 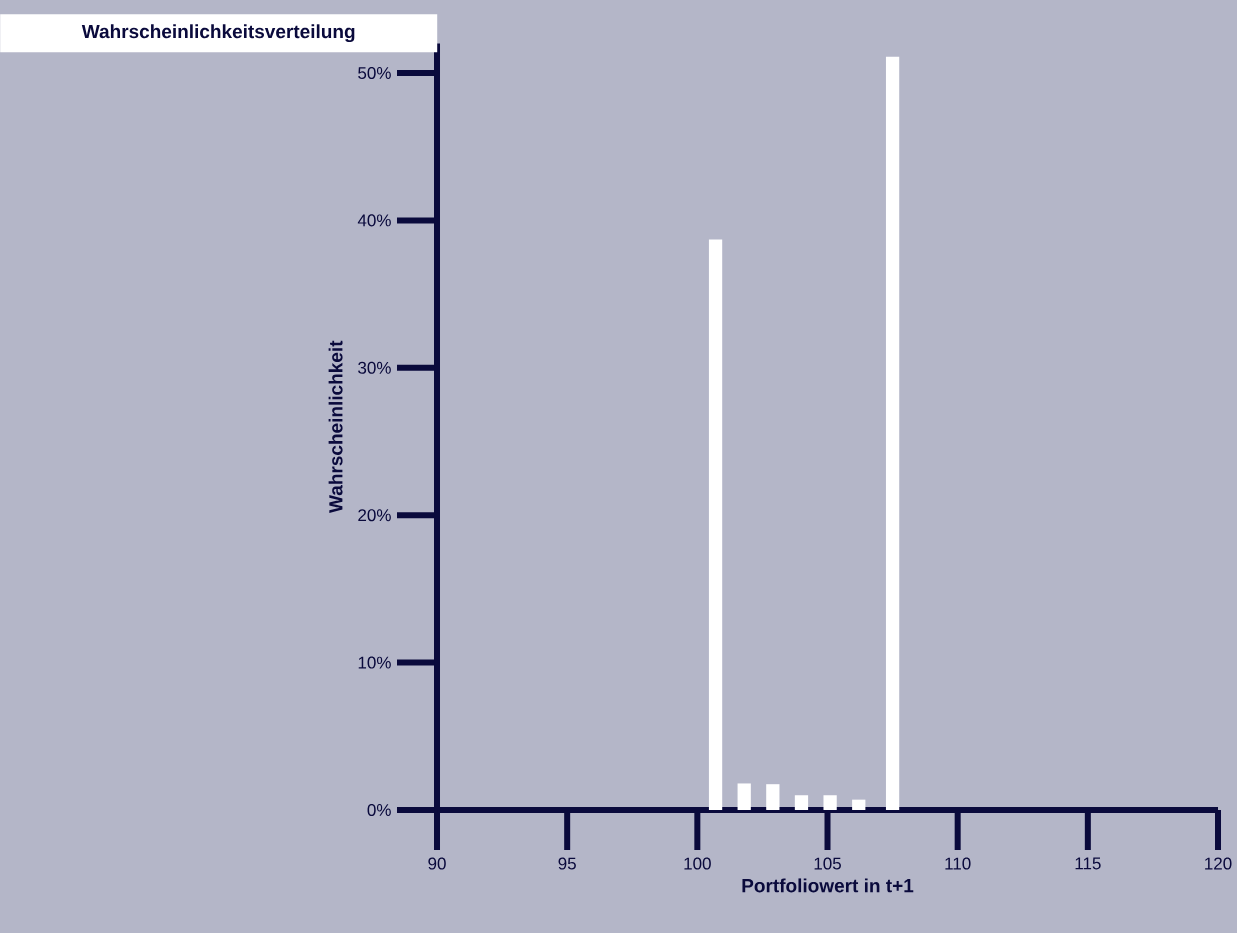 I want to click on y-tick-label: 40%, so click(x=374, y=220).